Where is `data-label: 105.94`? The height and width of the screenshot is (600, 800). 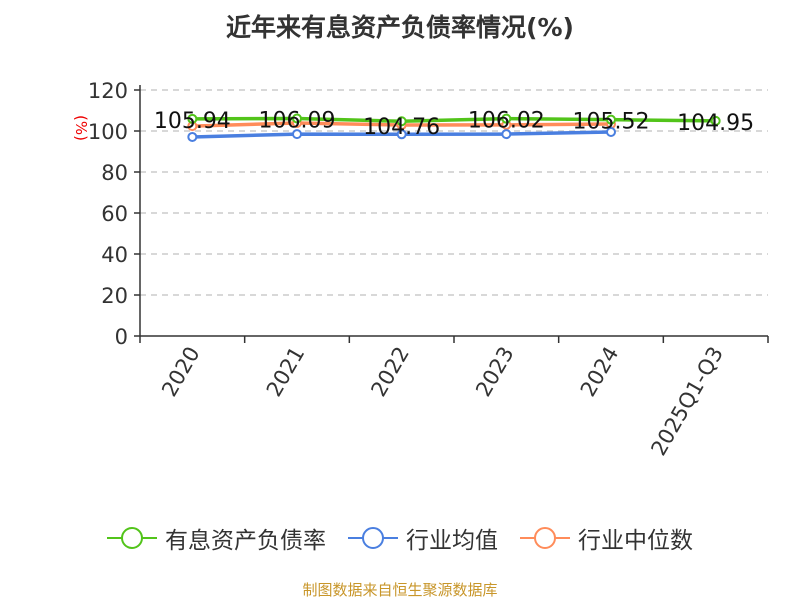 data-label: 105.94 is located at coordinates (192, 121).